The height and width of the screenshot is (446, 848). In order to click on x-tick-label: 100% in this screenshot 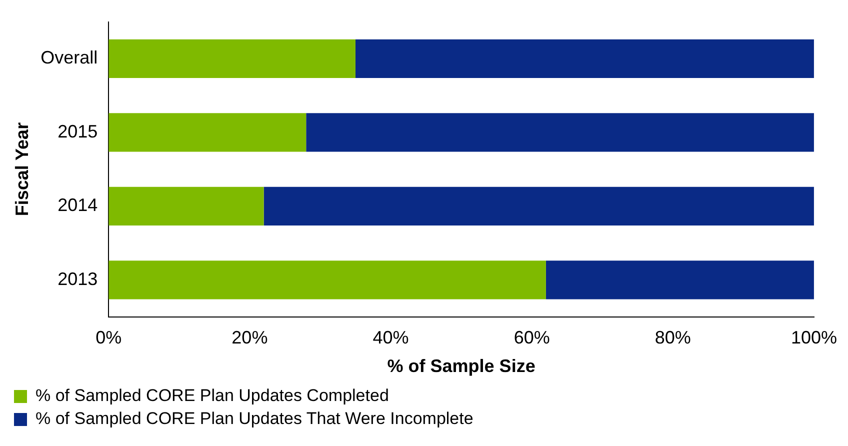, I will do `click(814, 338)`.